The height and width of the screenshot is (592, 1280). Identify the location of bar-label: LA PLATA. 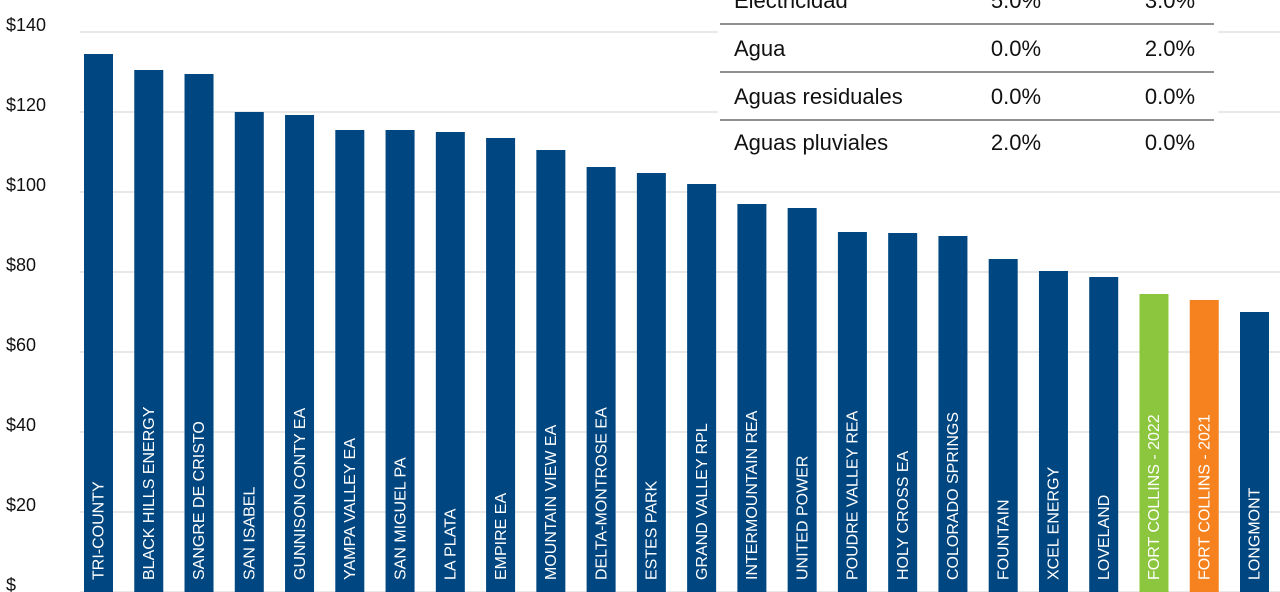
(451, 544).